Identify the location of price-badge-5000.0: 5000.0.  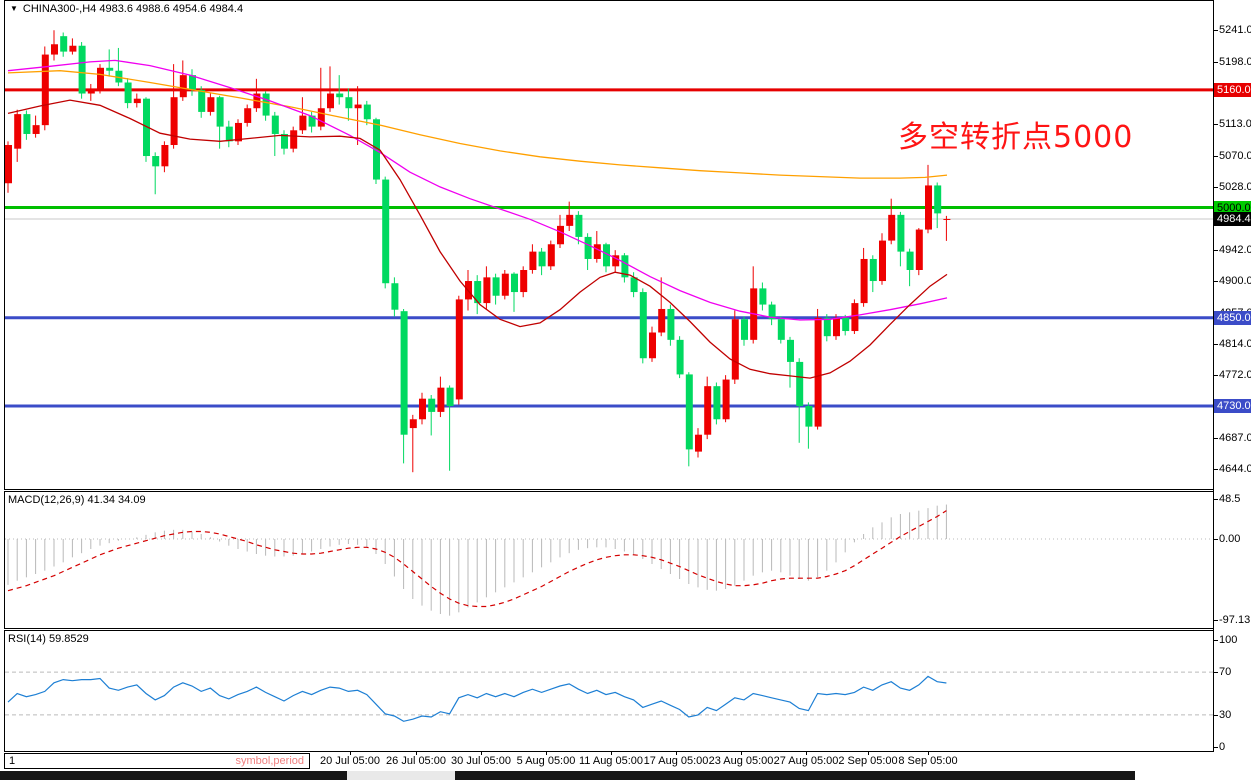
(1232, 208).